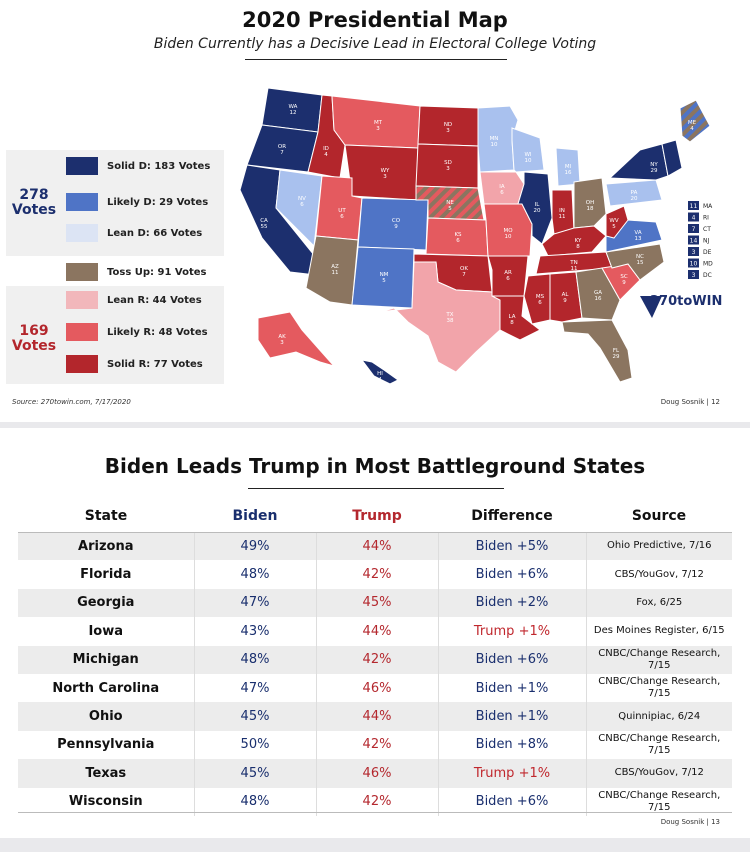 Image resolution: width=750 pixels, height=852 pixels. Describe the element at coordinates (106, 745) in the screenshot. I see `cell-state: Pennsylvania` at that location.